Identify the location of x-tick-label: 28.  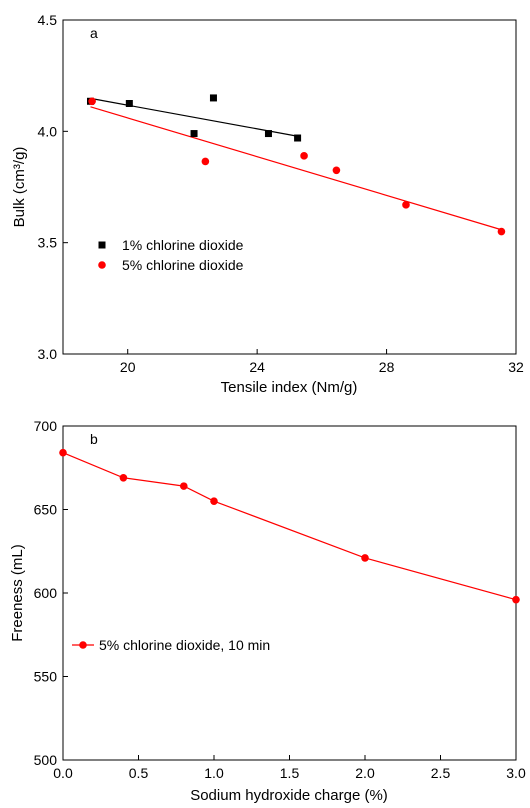
(387, 367).